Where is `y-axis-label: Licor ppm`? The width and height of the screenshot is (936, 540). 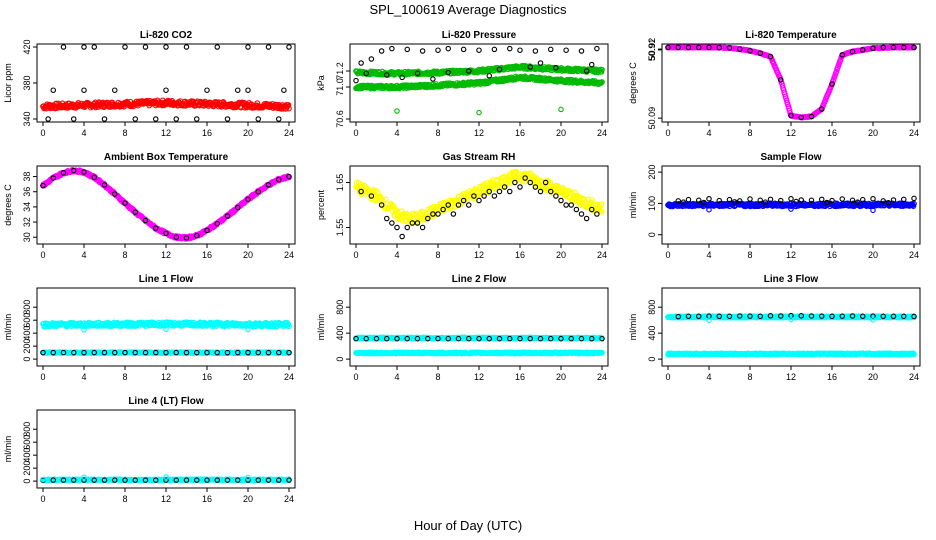 y-axis-label: Licor ppm is located at coordinates (8, 83).